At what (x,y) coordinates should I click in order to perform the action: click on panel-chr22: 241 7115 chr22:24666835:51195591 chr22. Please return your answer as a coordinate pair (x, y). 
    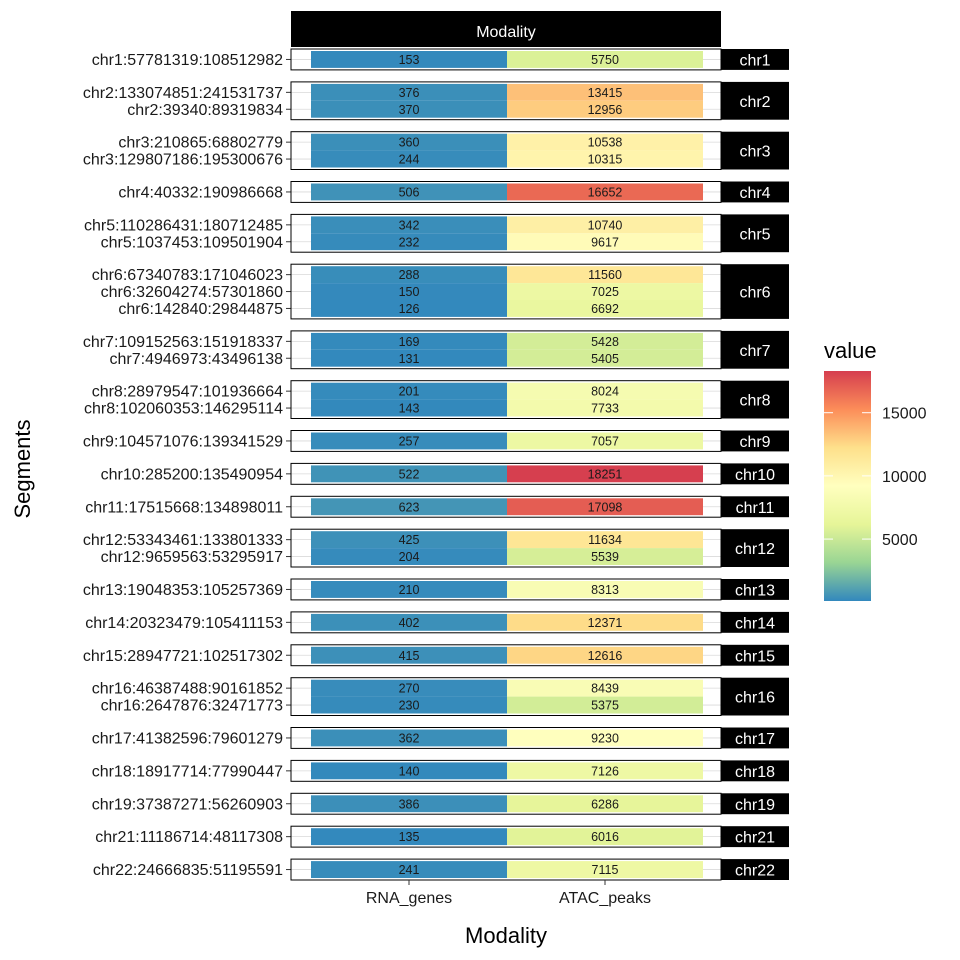
    Looking at the image, I should click on (441, 869).